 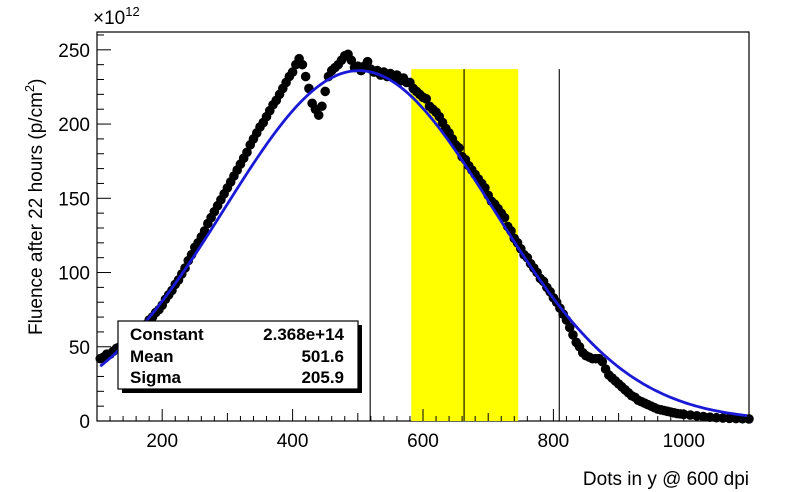 What do you see at coordinates (666, 479) in the screenshot?
I see `x-axis-title: Dots in y @ 600 dpi` at bounding box center [666, 479].